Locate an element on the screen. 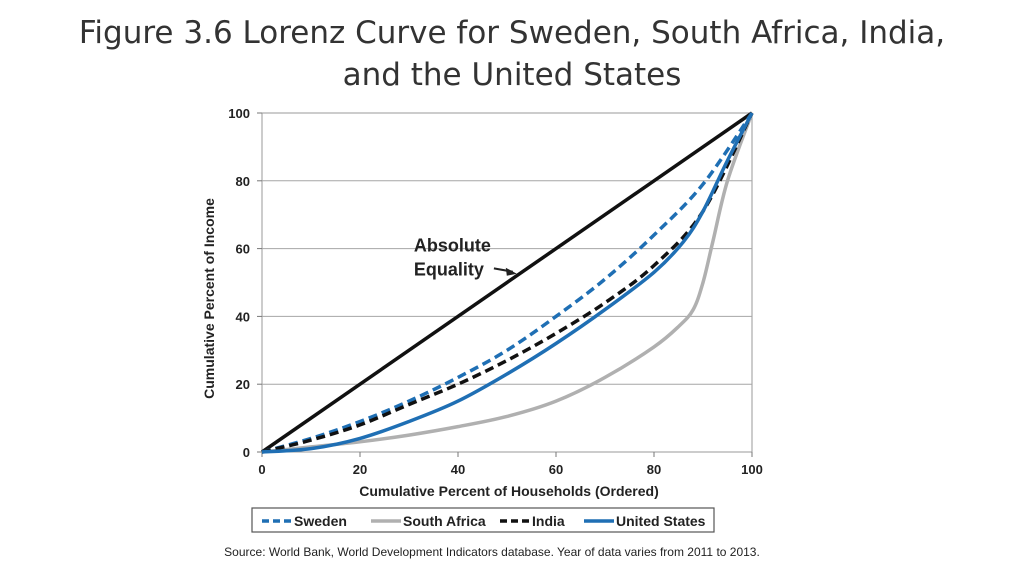 The height and width of the screenshot is (576, 1024). legend-box is located at coordinates (483, 520).